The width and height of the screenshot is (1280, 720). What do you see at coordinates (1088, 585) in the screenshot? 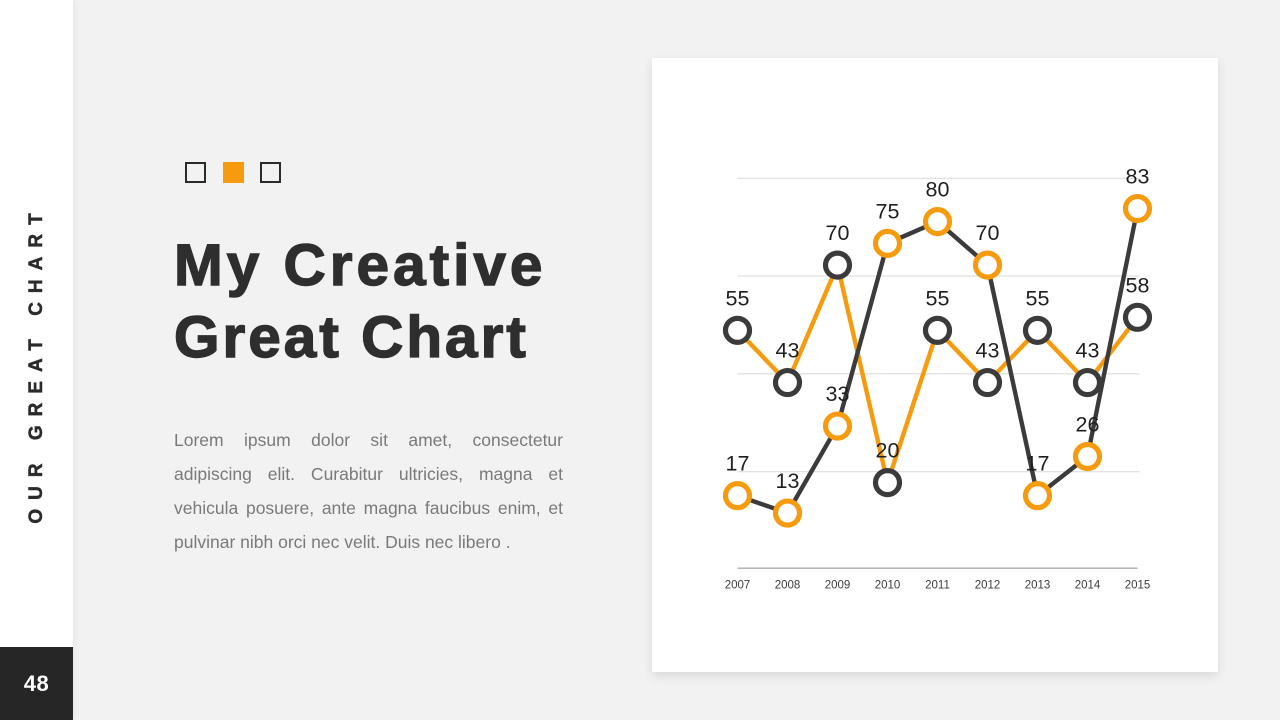
I see `svg-text: 2014` at bounding box center [1088, 585].